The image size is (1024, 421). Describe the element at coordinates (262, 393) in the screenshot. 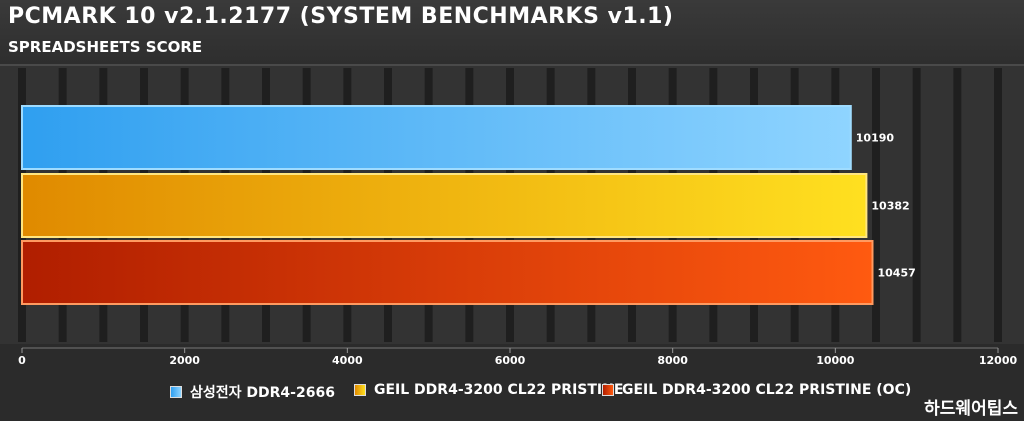

I see `legend-label: 삼성전자 DDR4-2666` at that location.